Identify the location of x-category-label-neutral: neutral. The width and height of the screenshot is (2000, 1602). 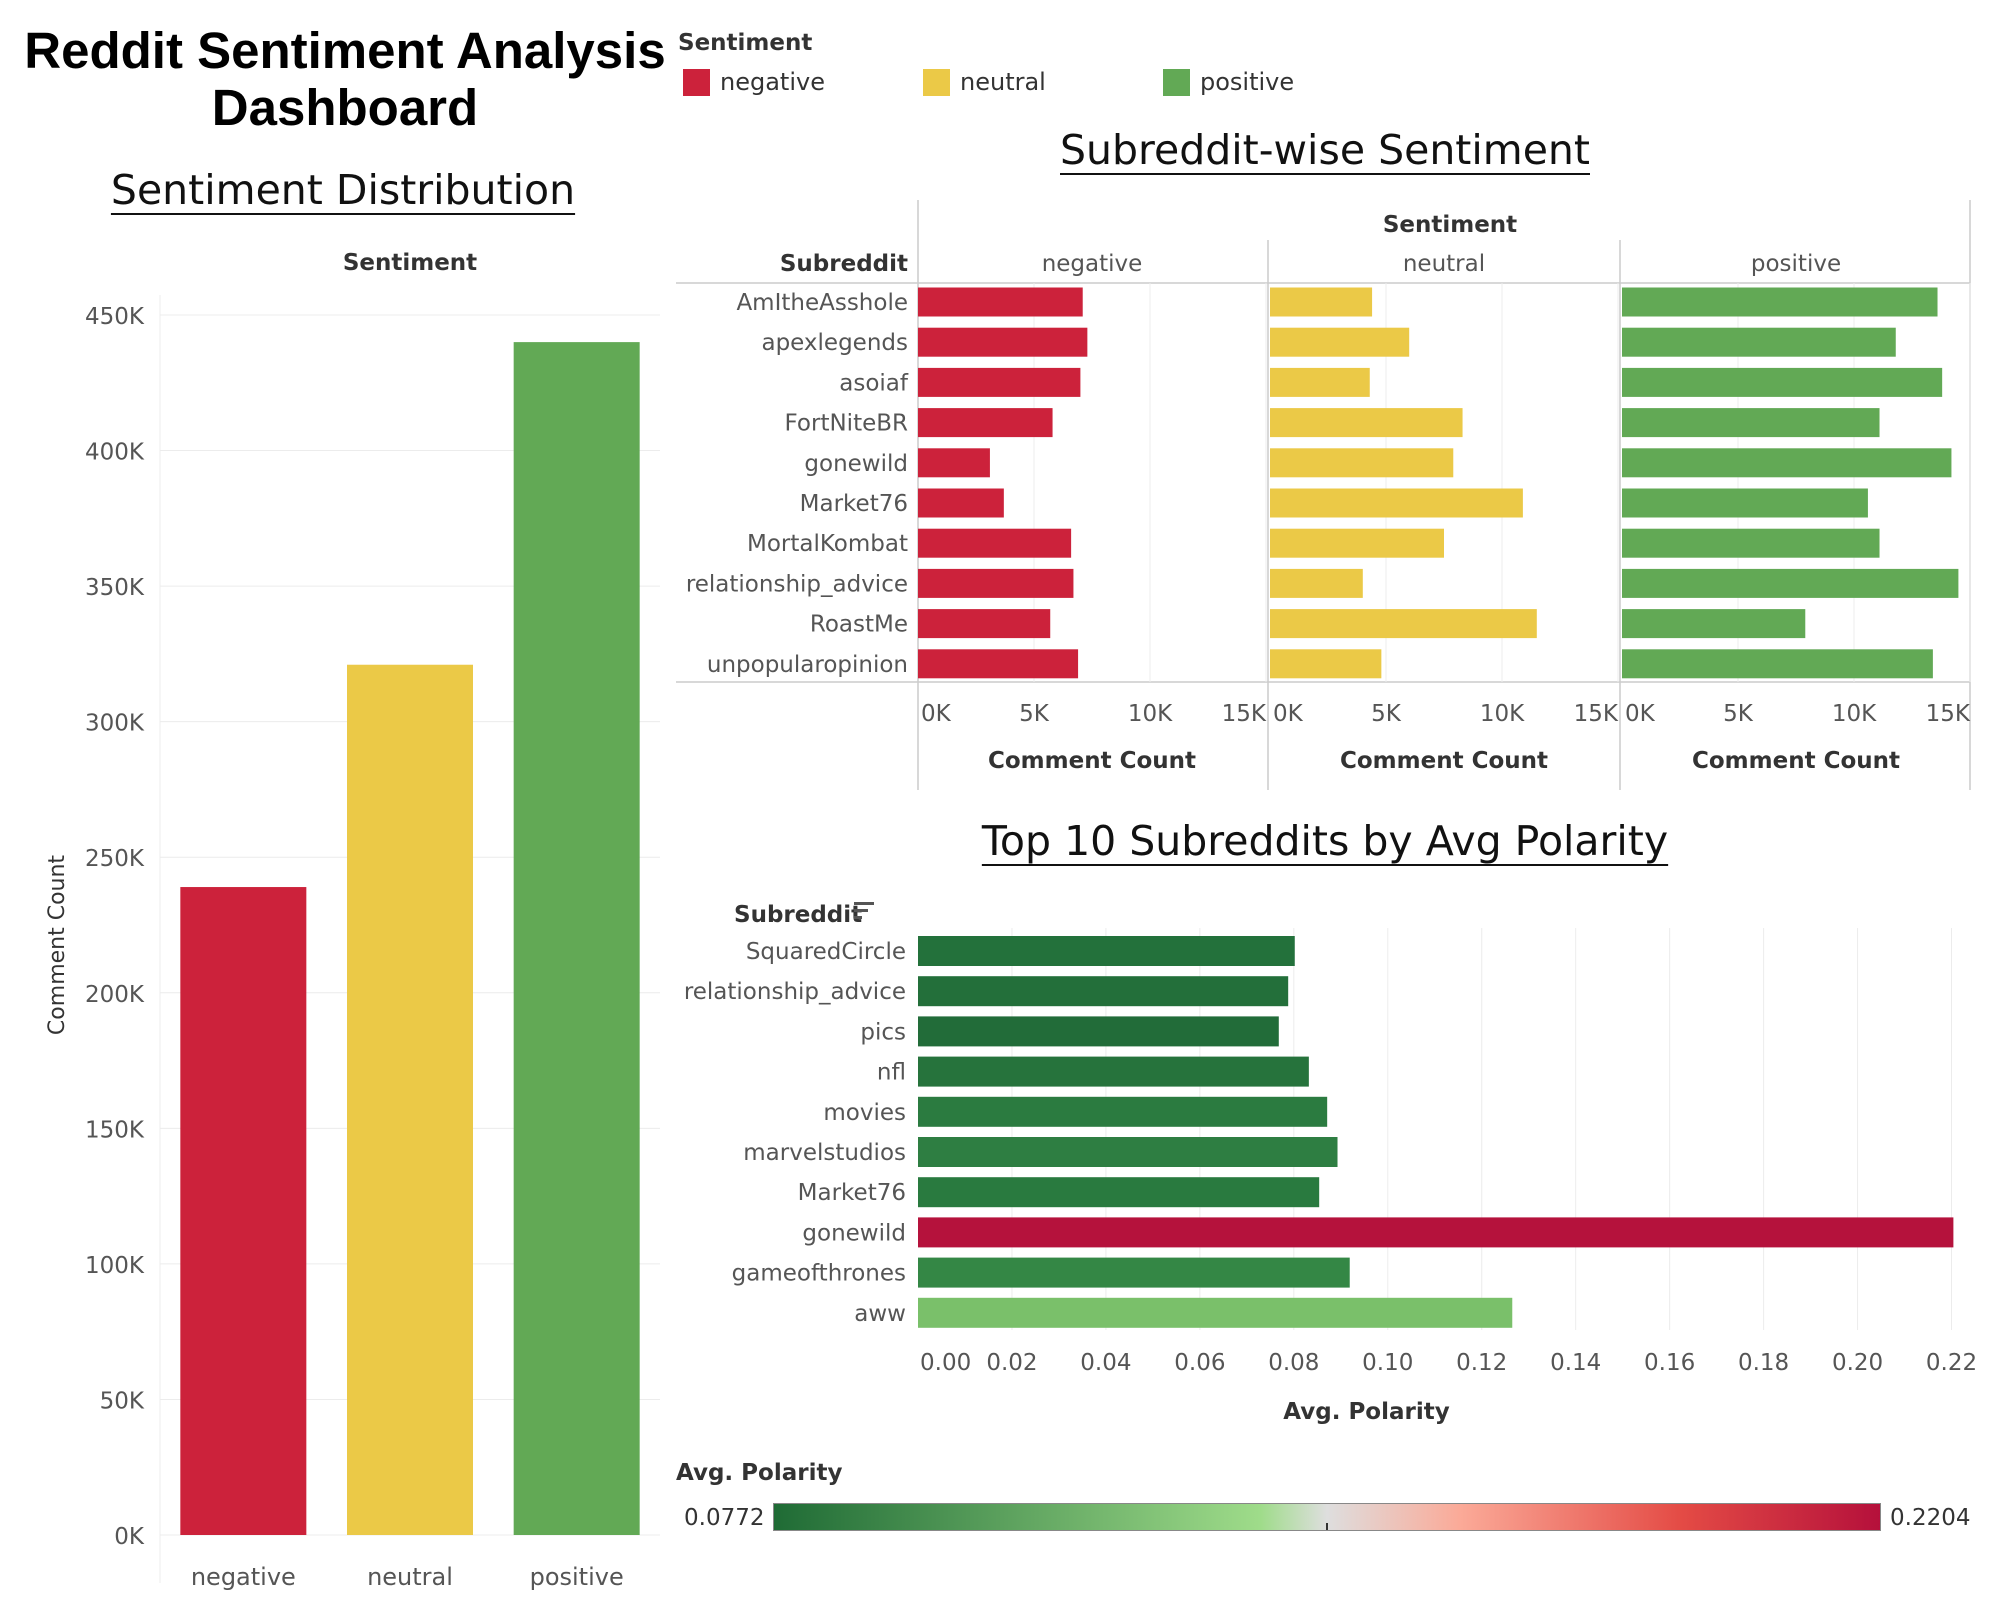
(410, 1577).